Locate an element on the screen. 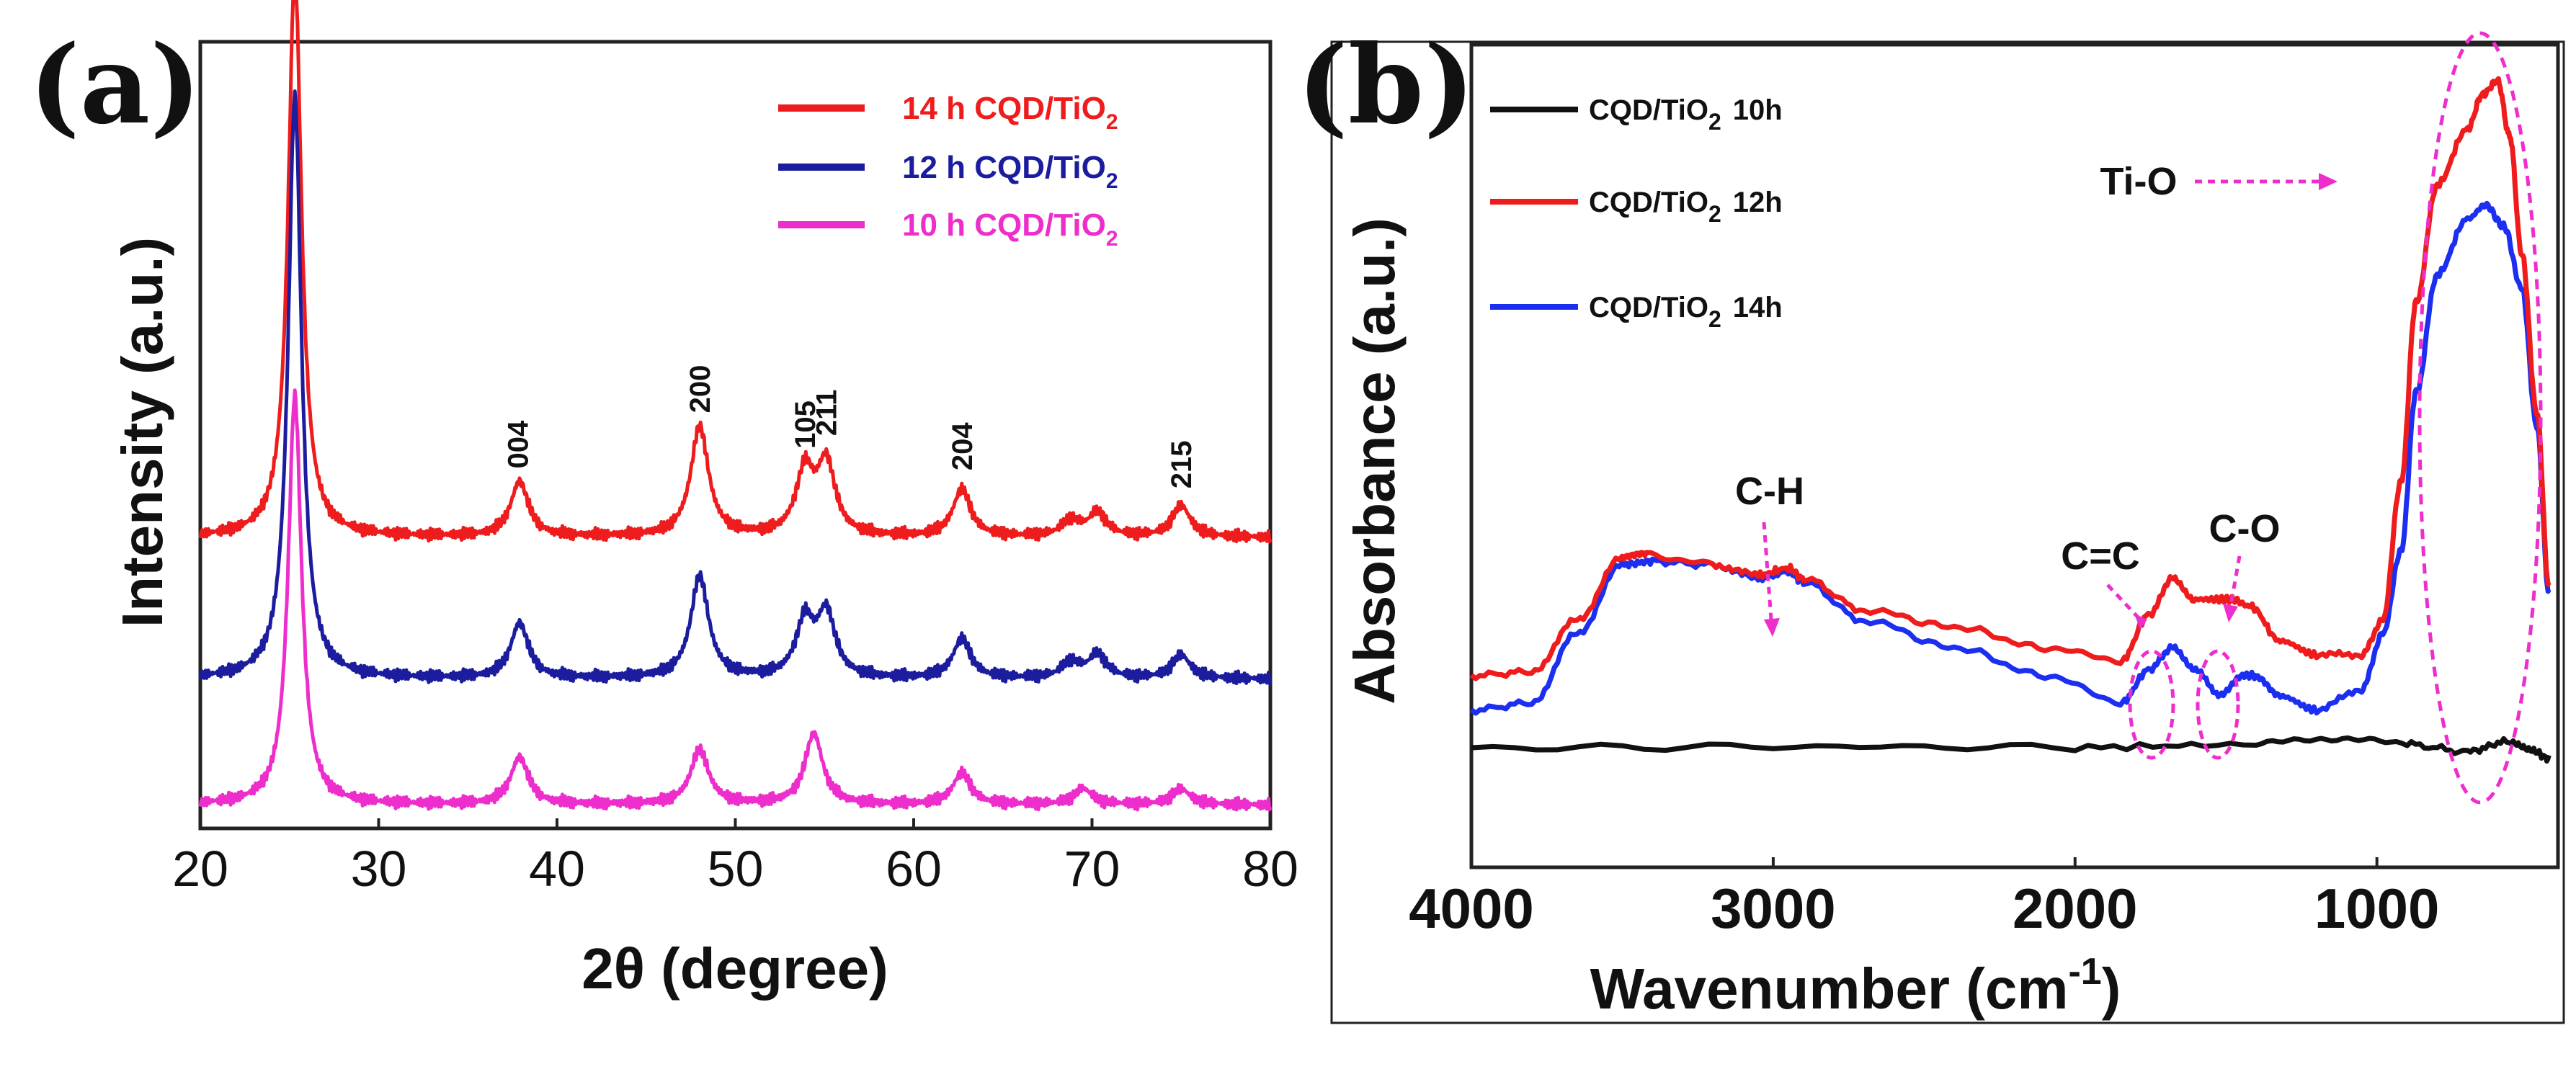 This screenshot has width=2576, height=1069. legend-label-a-0: 14 h CQD/TiO2 is located at coordinates (1010, 113).